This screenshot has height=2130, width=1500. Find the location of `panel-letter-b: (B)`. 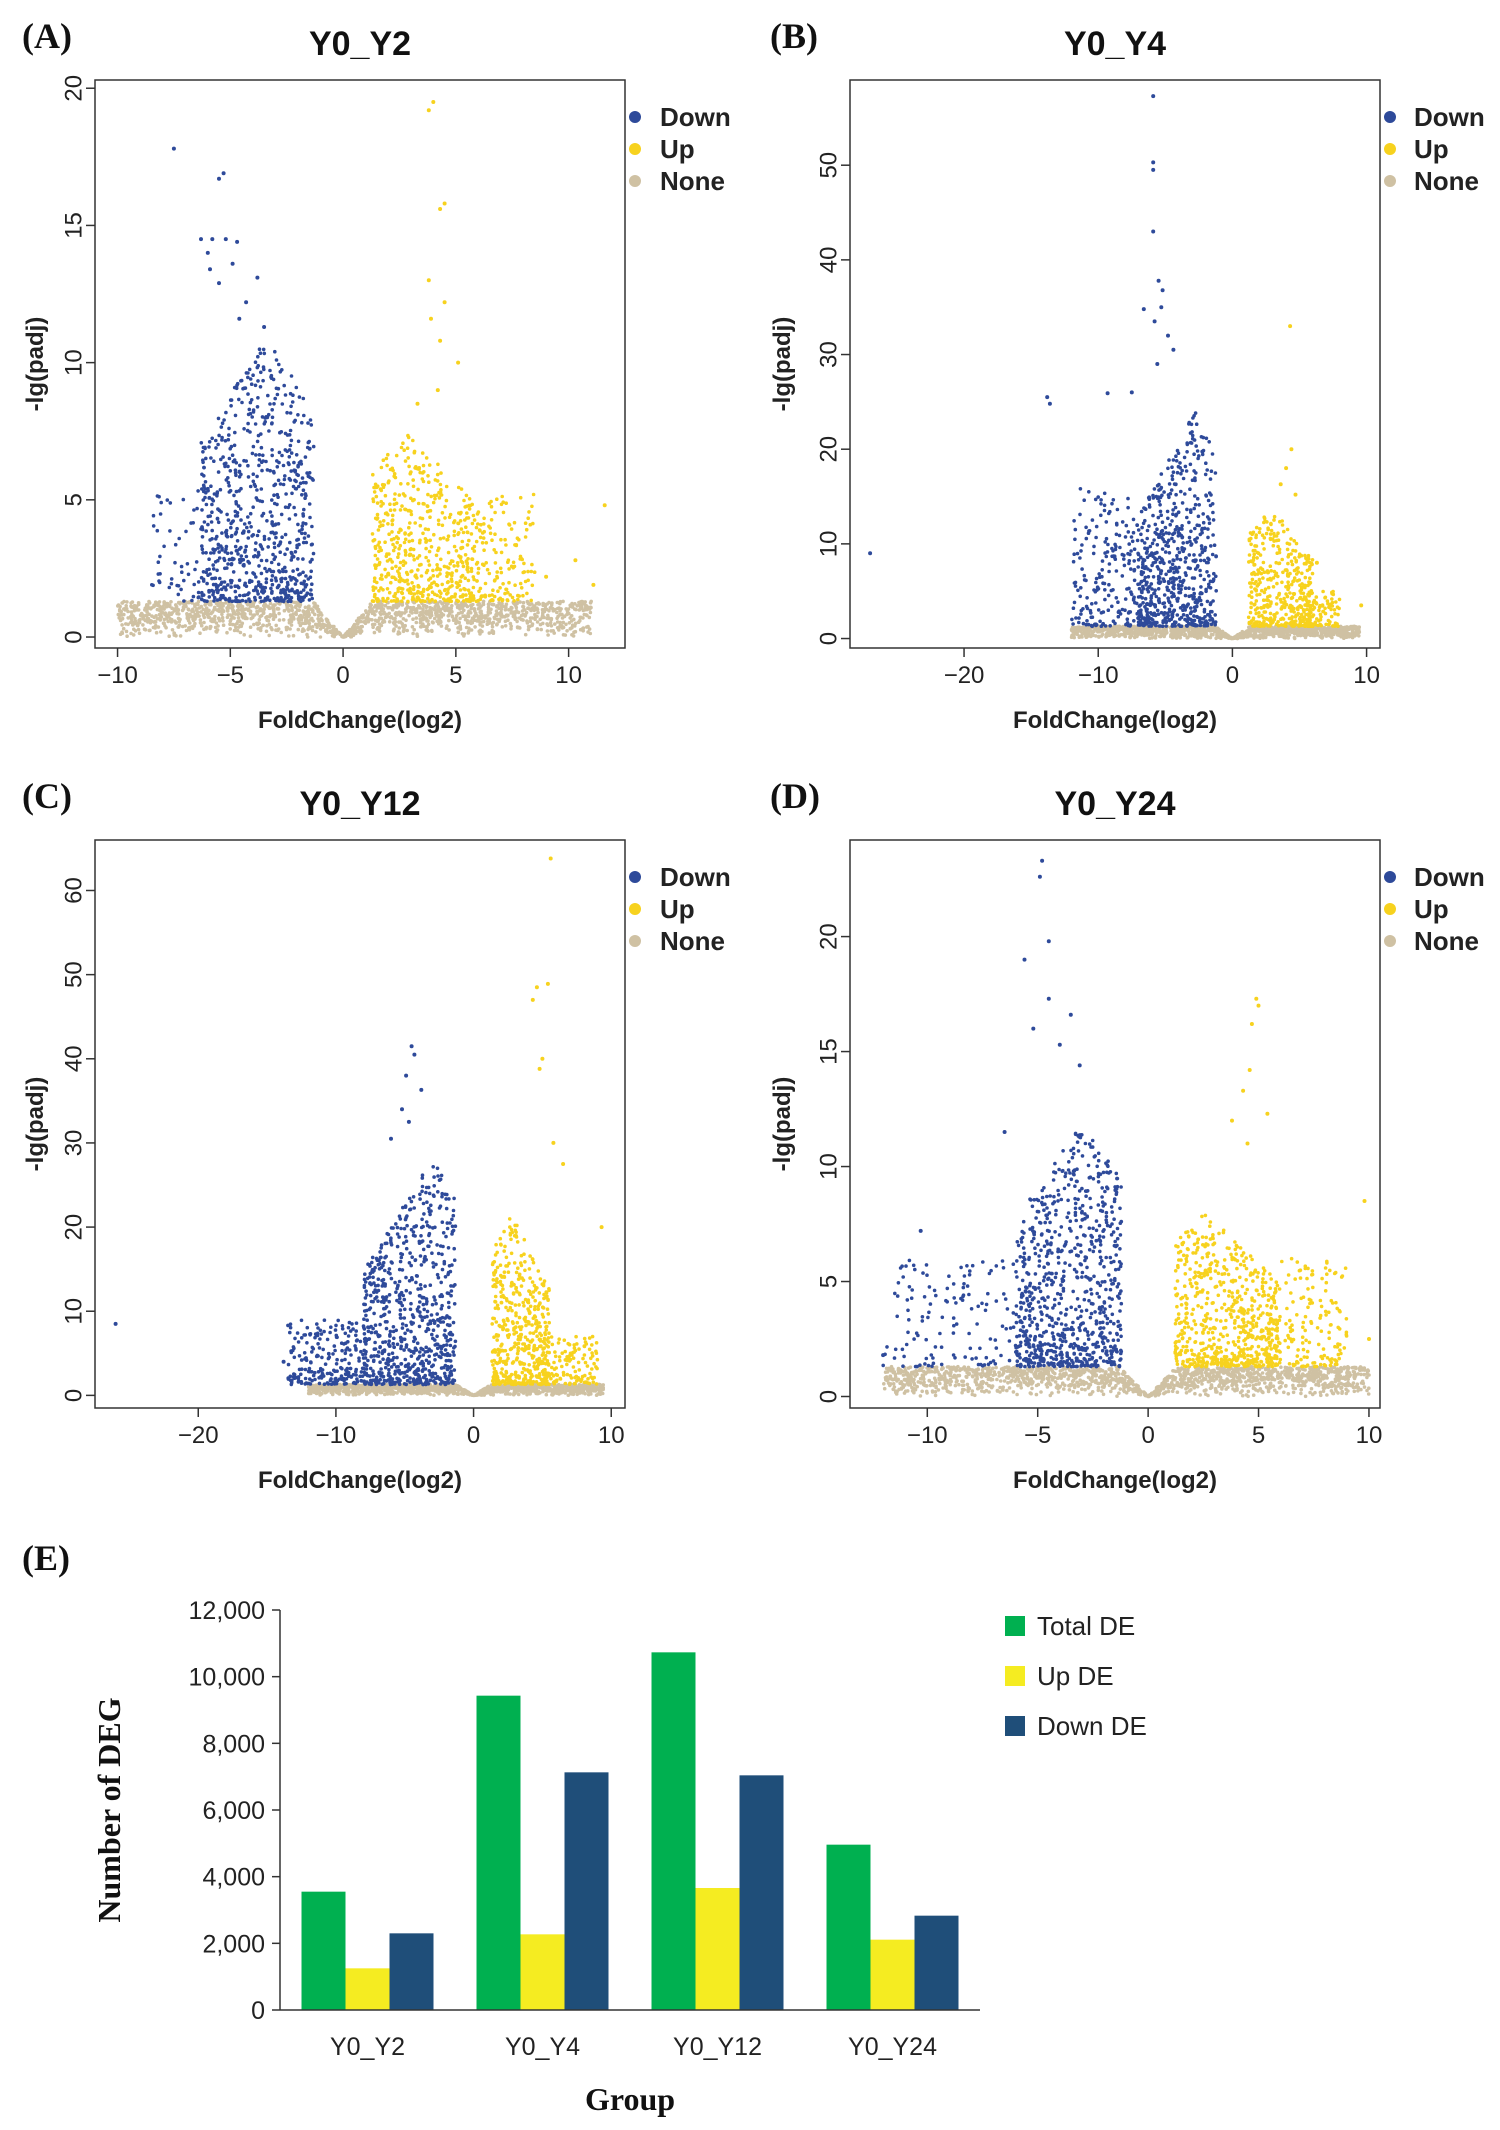

panel-letter-b: (B) is located at coordinates (794, 36).